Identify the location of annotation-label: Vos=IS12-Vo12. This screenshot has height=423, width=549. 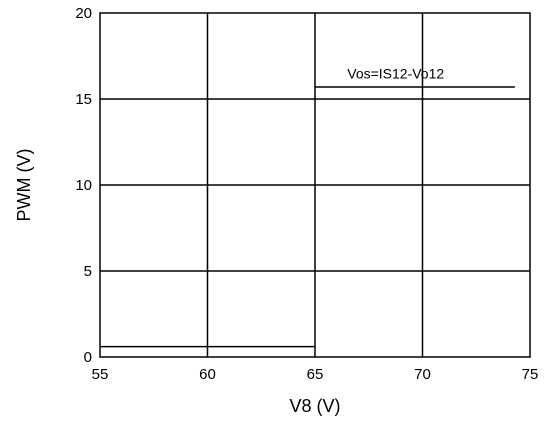
(395, 73).